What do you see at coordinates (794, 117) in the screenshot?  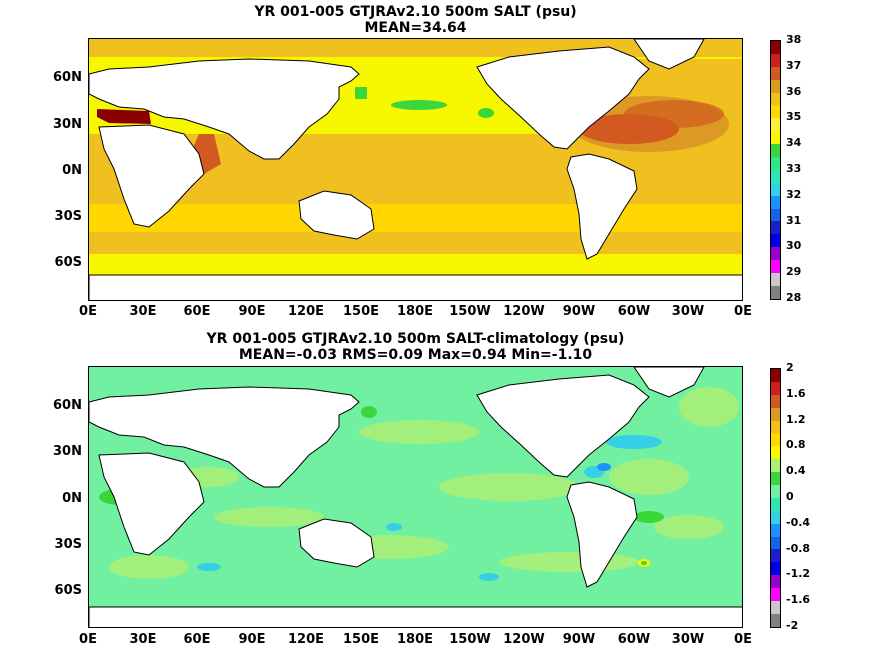 I see `colorbar-tick-label: 35` at bounding box center [794, 117].